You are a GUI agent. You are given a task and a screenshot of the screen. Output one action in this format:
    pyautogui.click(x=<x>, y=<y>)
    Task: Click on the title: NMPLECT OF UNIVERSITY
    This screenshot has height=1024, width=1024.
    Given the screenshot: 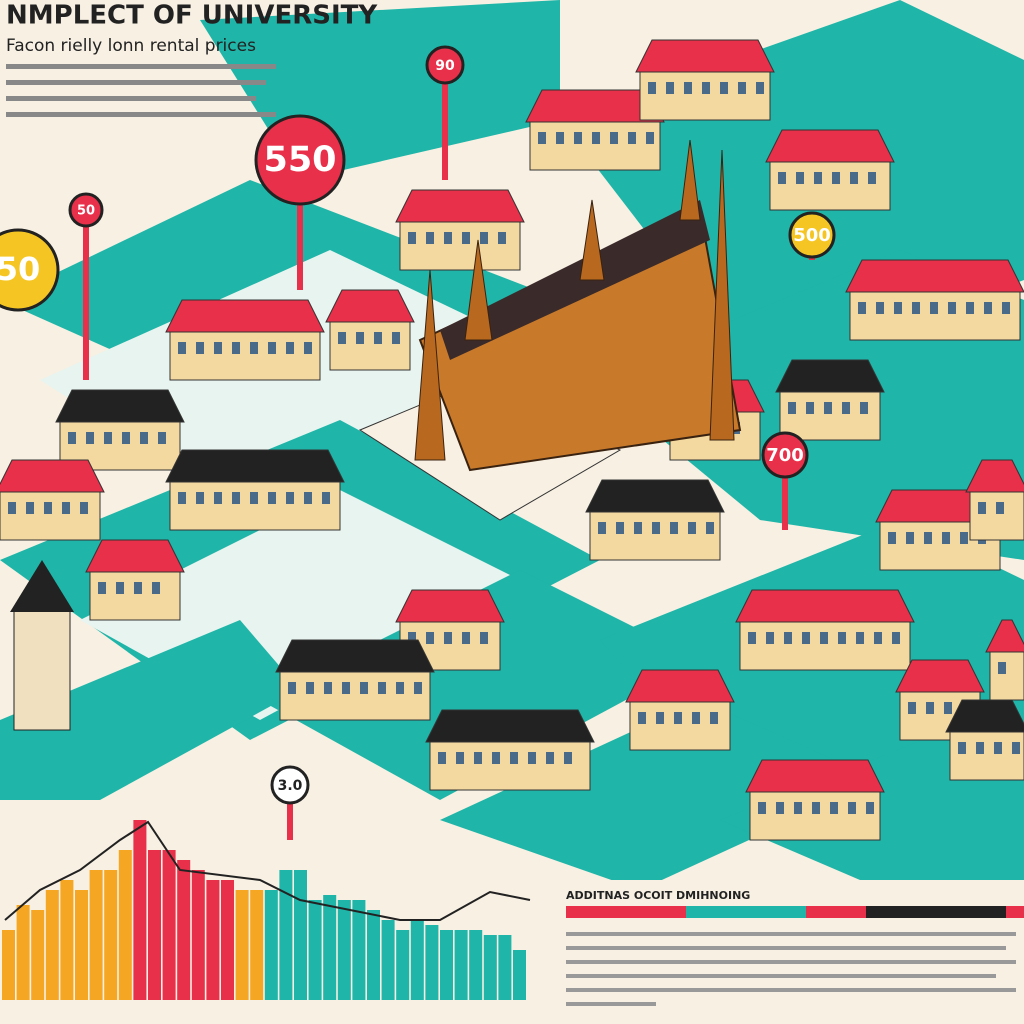 What is the action you would take?
    pyautogui.click(x=192, y=16)
    